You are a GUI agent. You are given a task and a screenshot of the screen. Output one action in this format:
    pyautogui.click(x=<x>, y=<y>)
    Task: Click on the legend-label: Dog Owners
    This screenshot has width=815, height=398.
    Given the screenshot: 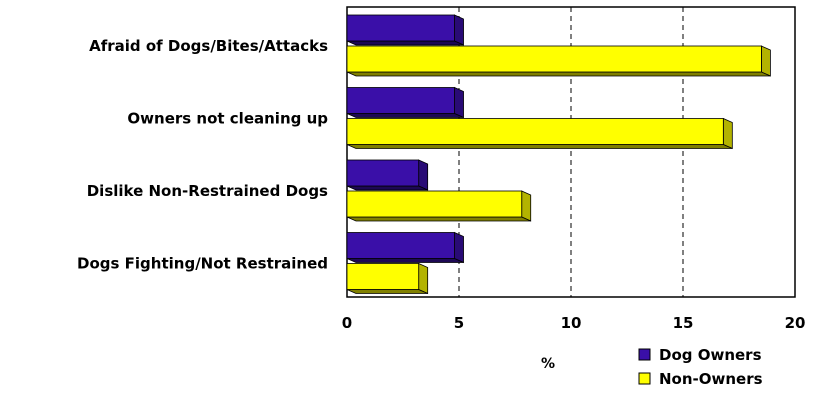 What is the action you would take?
    pyautogui.click(x=710, y=355)
    